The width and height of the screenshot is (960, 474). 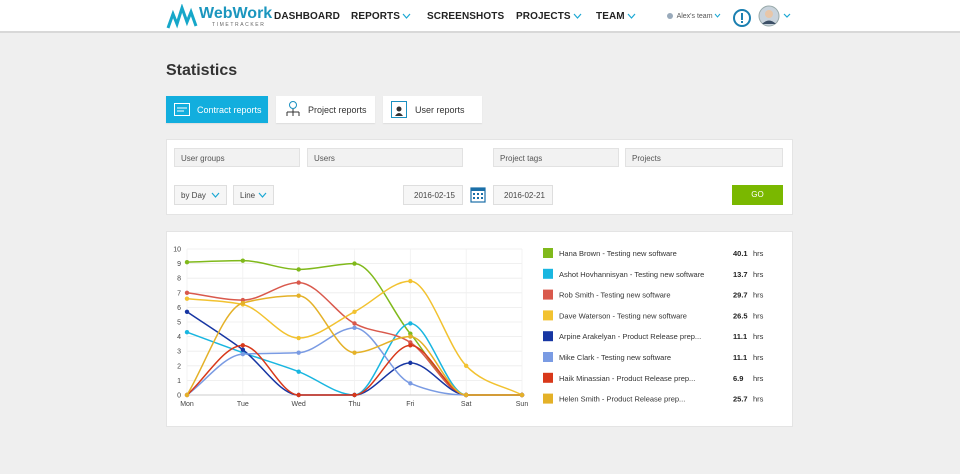 I want to click on x-tick-label: Thu, so click(x=354, y=404).